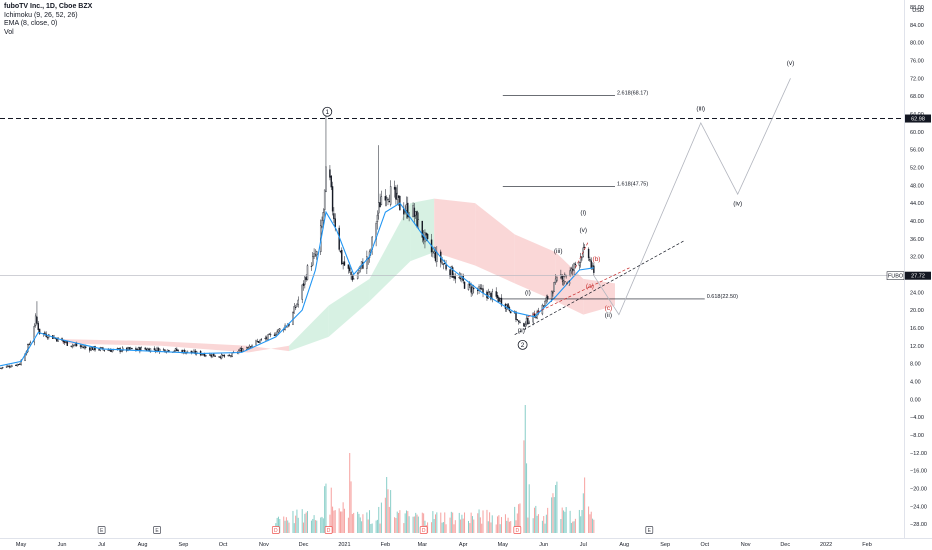  I want to click on legend-symbol: fuboTV Inc., 1D, Cboe BZX, so click(48, 6).